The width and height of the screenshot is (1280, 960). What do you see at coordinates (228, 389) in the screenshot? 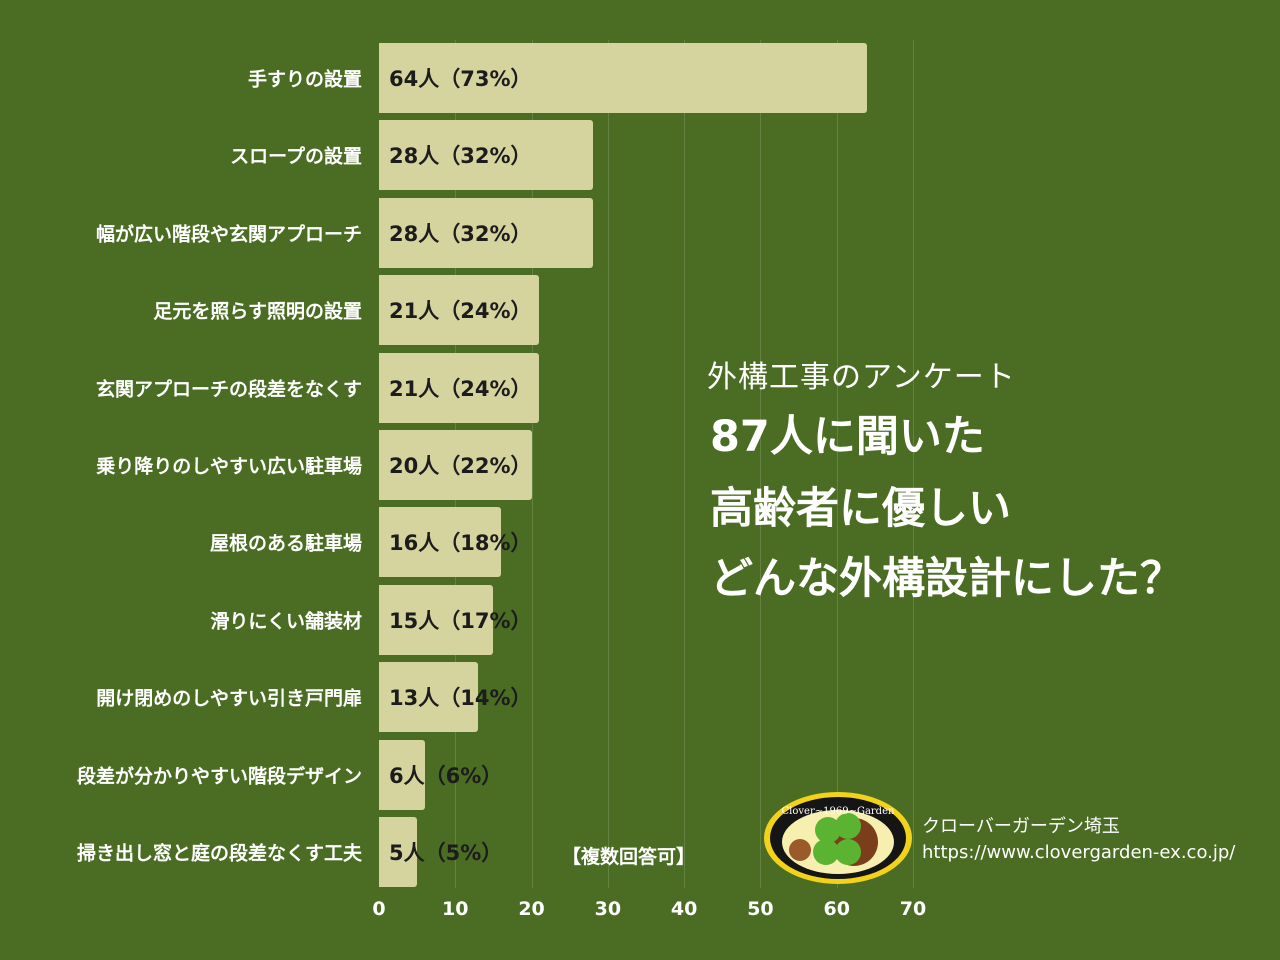
I see `category-label: 玄関アプローチの段差をなくす` at bounding box center [228, 389].